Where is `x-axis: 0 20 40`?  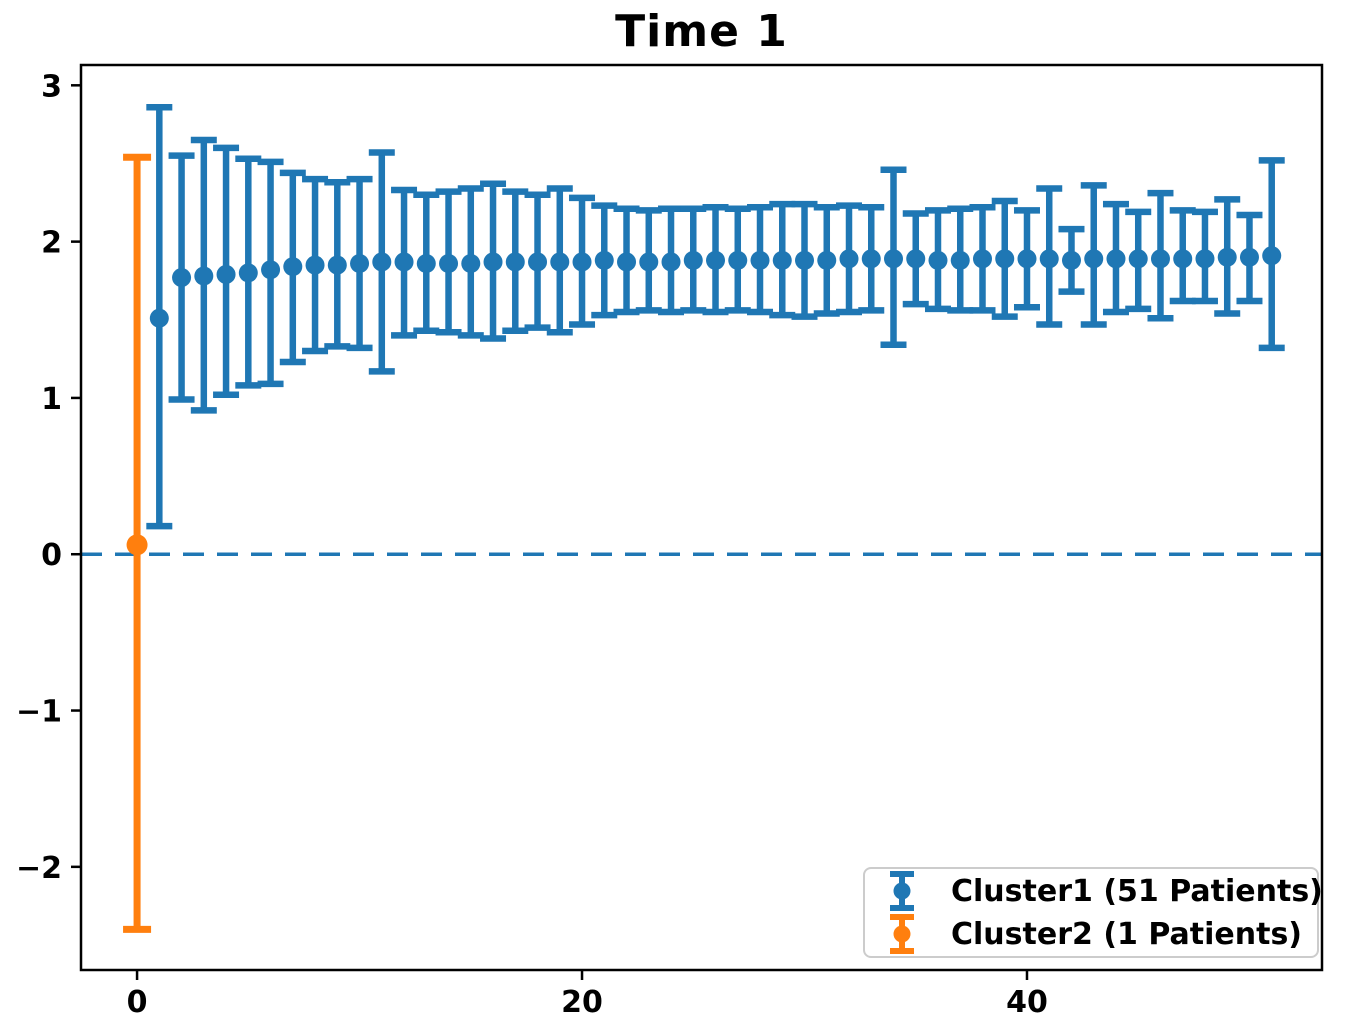 x-axis: 0 20 40 is located at coordinates (587, 995).